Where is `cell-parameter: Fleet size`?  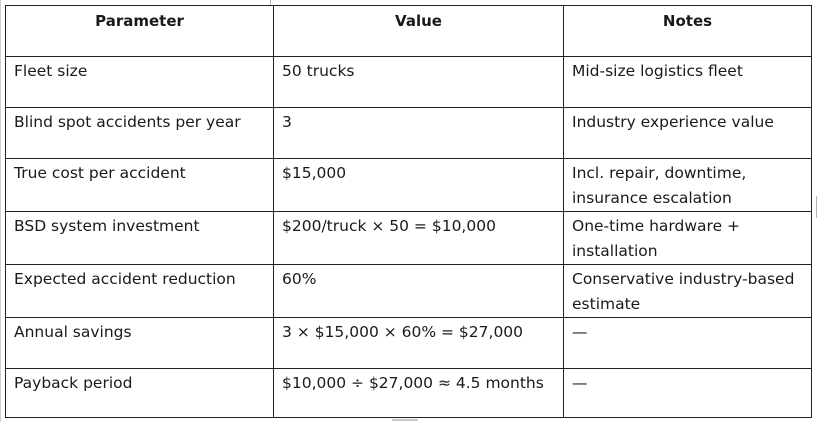 cell-parameter: Fleet size is located at coordinates (139, 82).